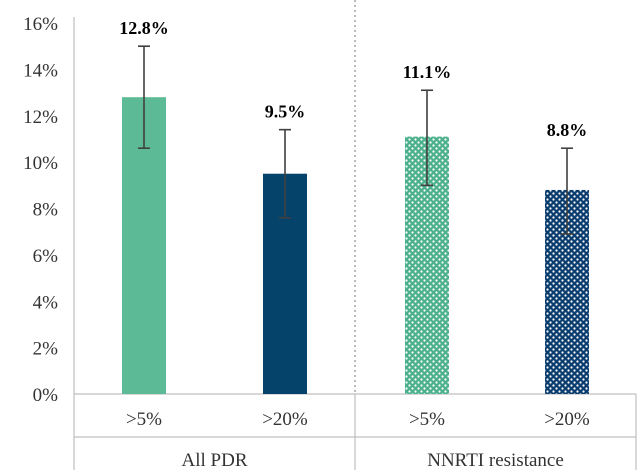  I want to click on y-tick-label: 8%, so click(46, 210).